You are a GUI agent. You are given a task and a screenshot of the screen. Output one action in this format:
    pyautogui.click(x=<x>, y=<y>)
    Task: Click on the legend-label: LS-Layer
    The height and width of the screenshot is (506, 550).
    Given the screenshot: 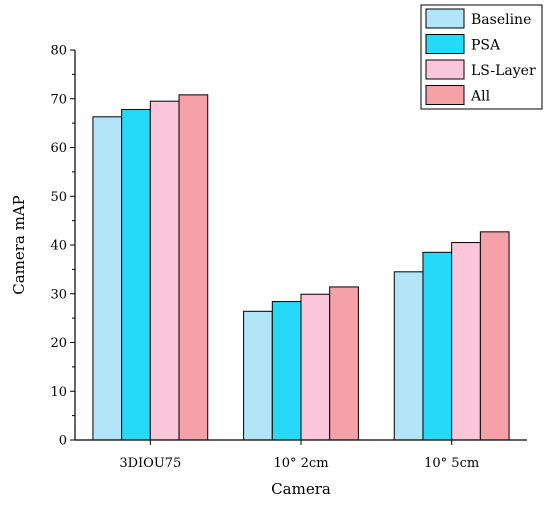 What is the action you would take?
    pyautogui.click(x=503, y=71)
    